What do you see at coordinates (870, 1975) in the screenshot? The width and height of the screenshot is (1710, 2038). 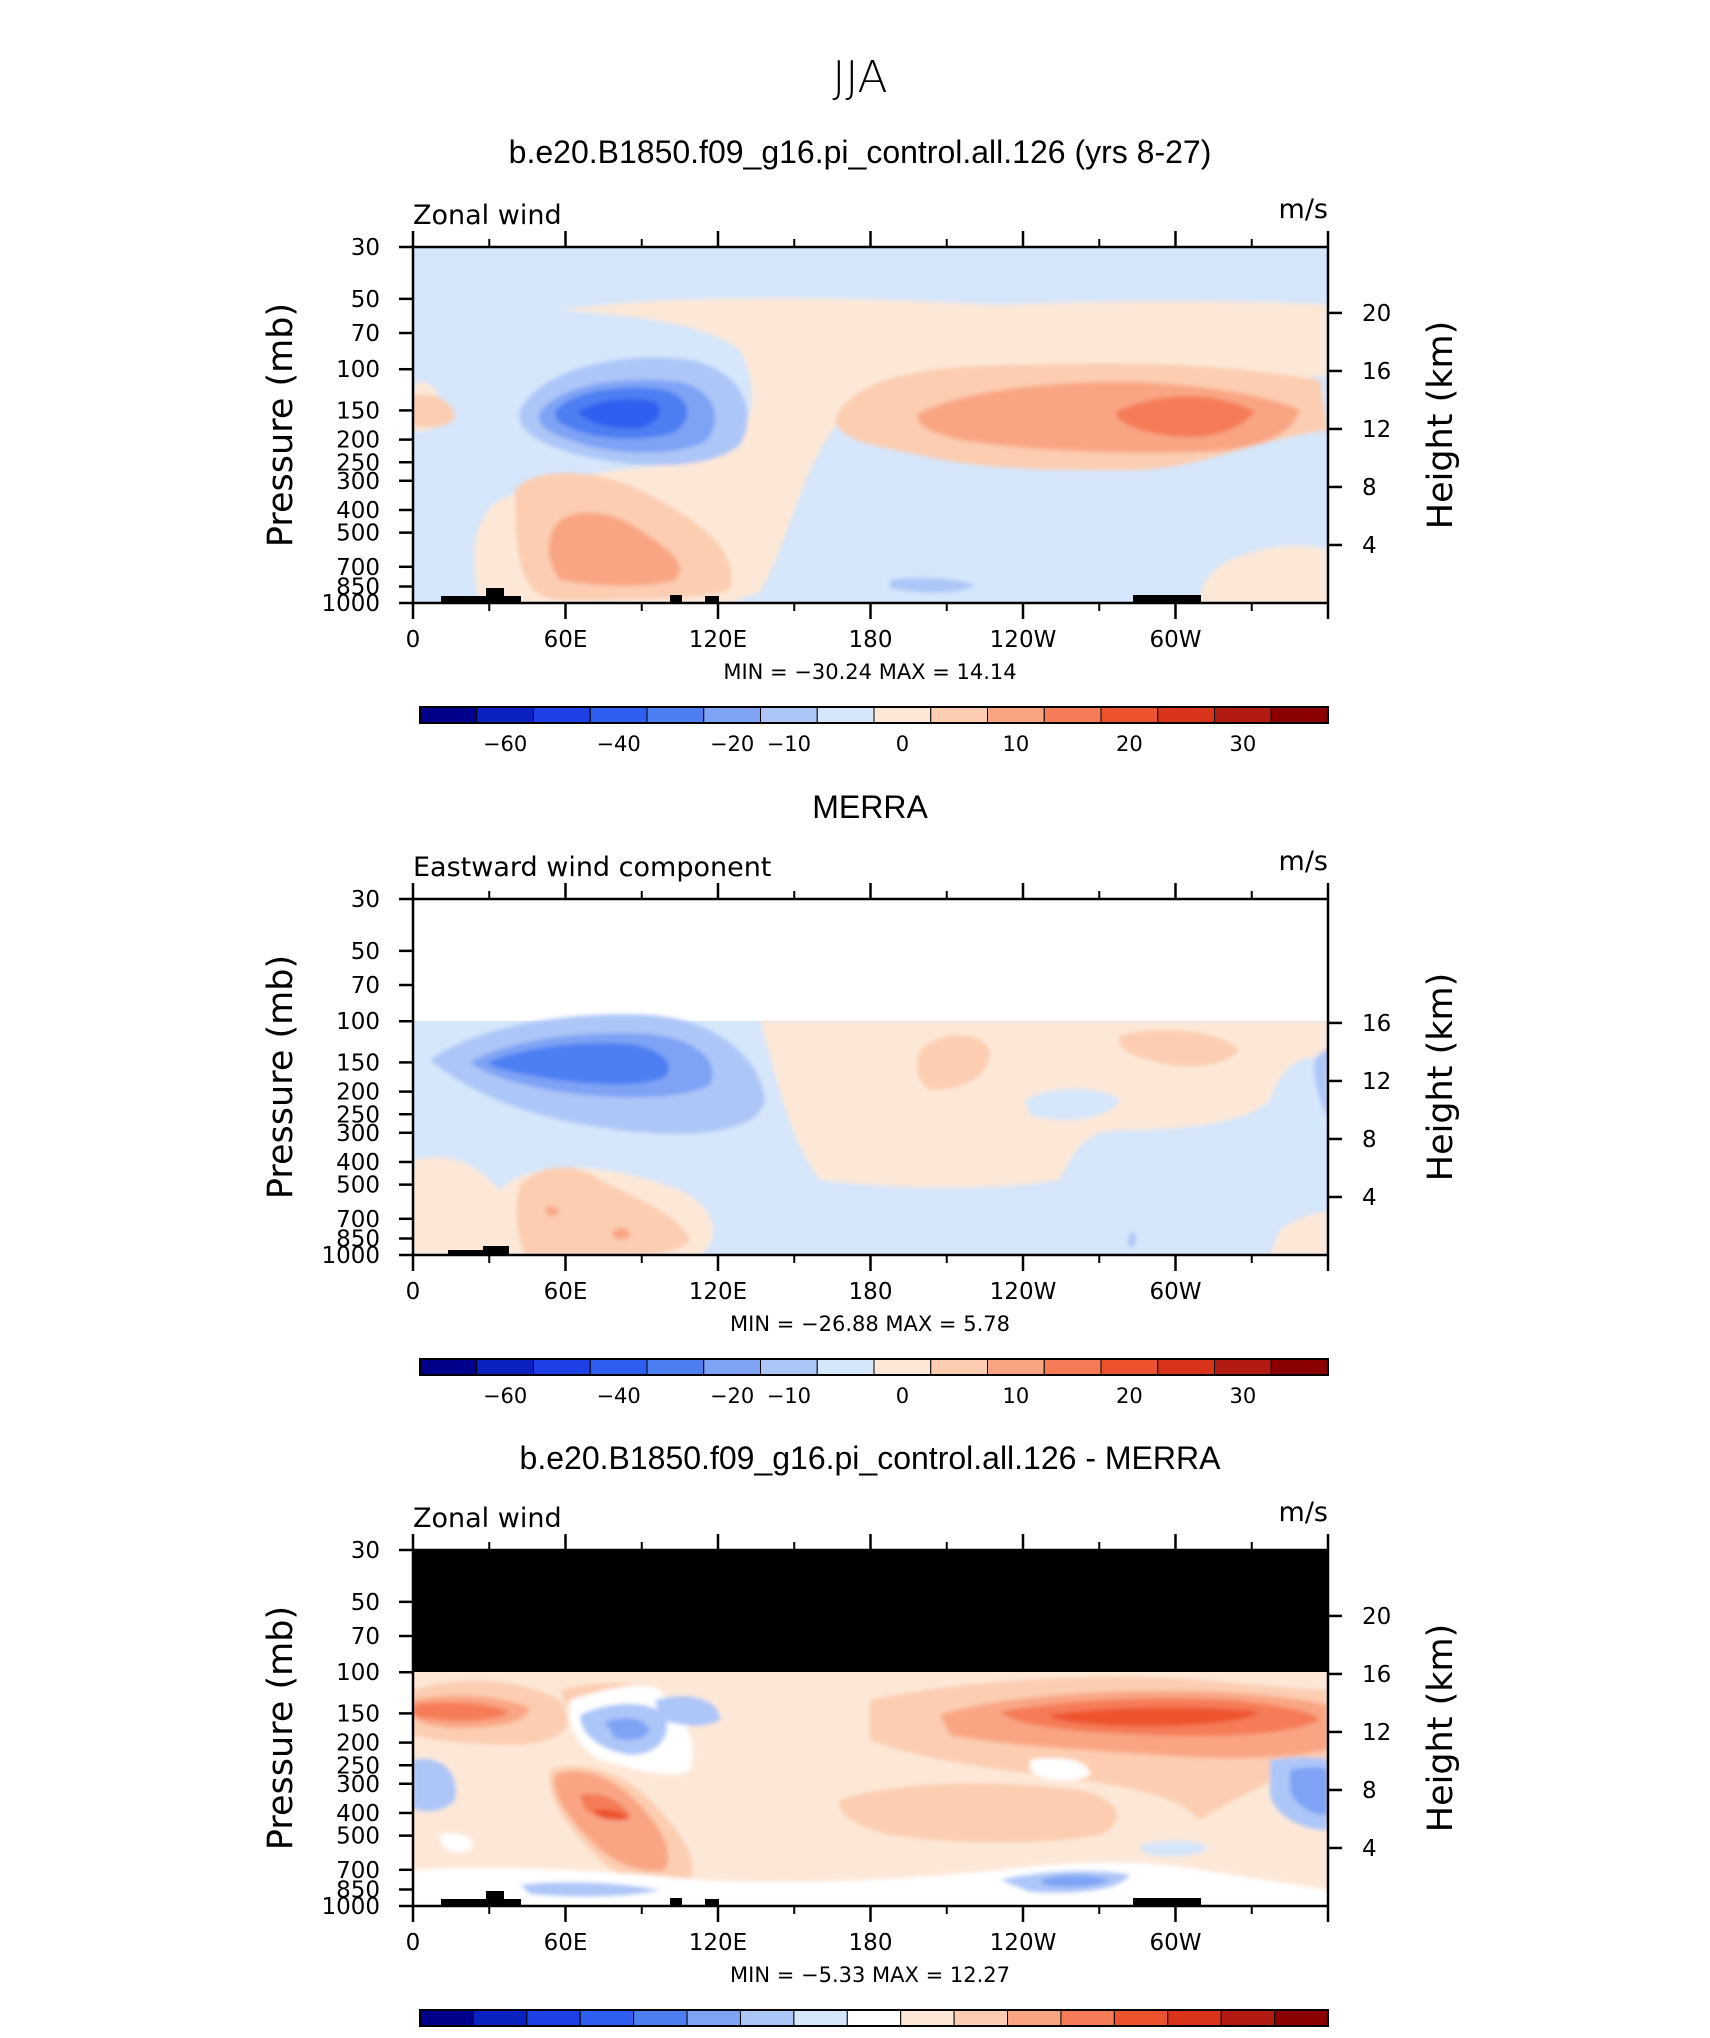 I see `panel-3-stats: MIN = −5.33 MAX = 12.27` at bounding box center [870, 1975].